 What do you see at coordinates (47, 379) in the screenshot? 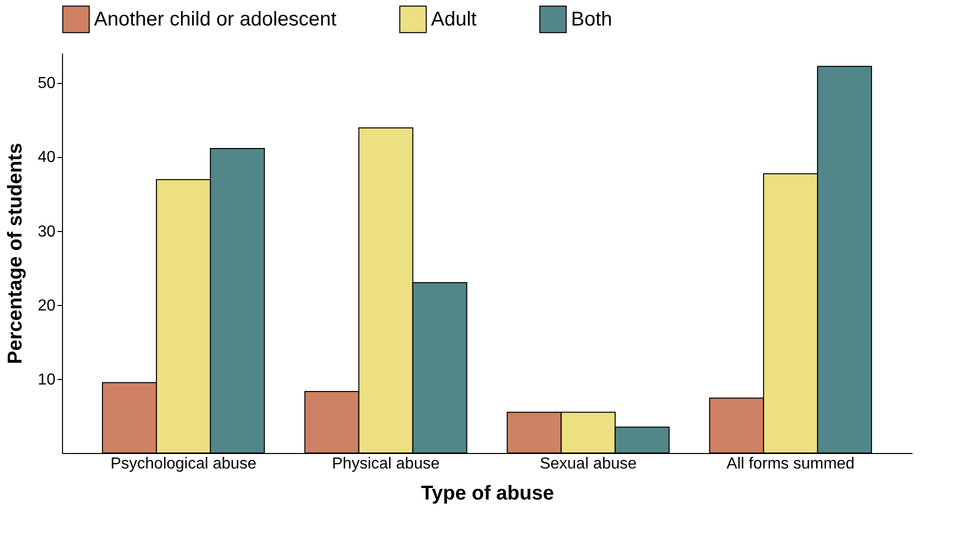
I see `y-tick-label: 10` at bounding box center [47, 379].